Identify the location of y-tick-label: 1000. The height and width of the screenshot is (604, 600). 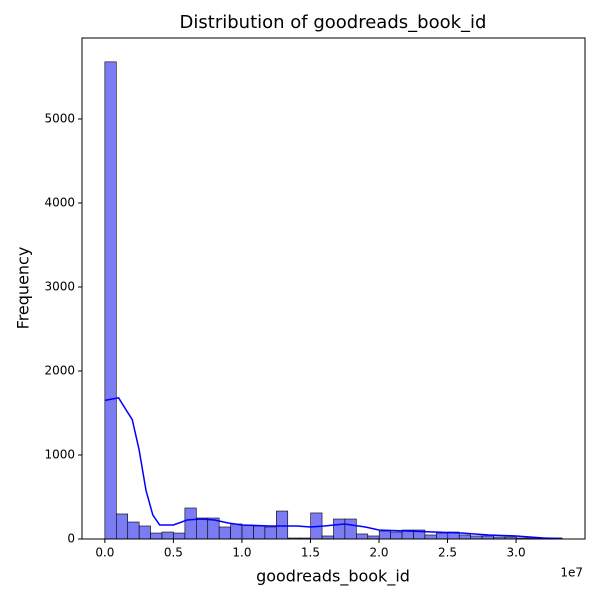
(59, 454).